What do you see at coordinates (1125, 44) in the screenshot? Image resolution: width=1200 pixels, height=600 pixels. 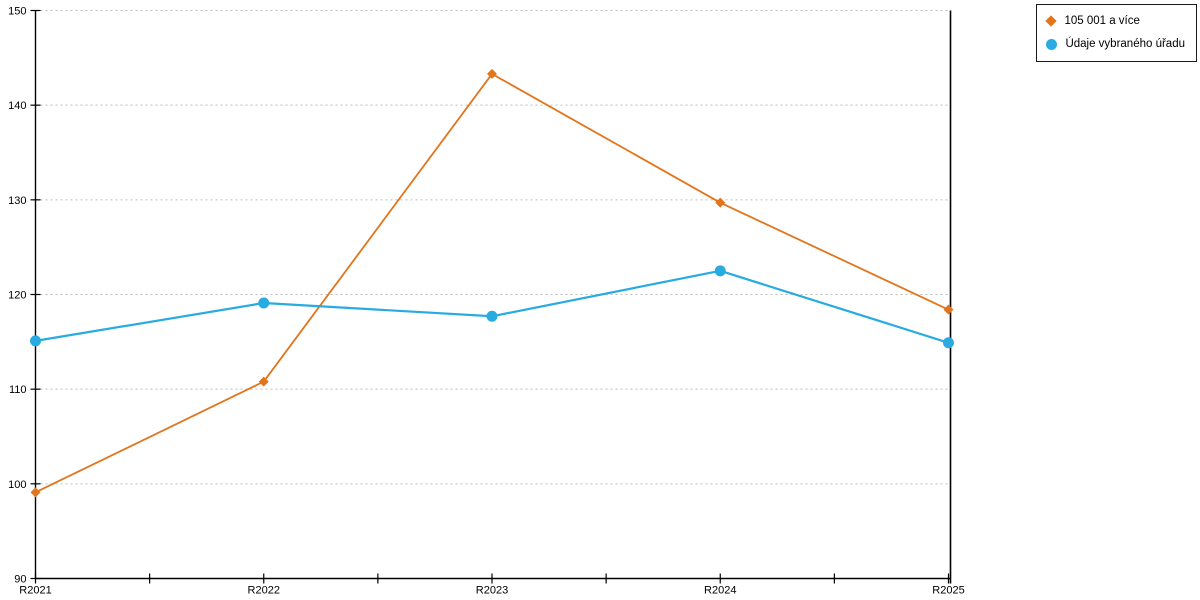 I see `legend-label: Údaje vybraného úřadu` at bounding box center [1125, 44].